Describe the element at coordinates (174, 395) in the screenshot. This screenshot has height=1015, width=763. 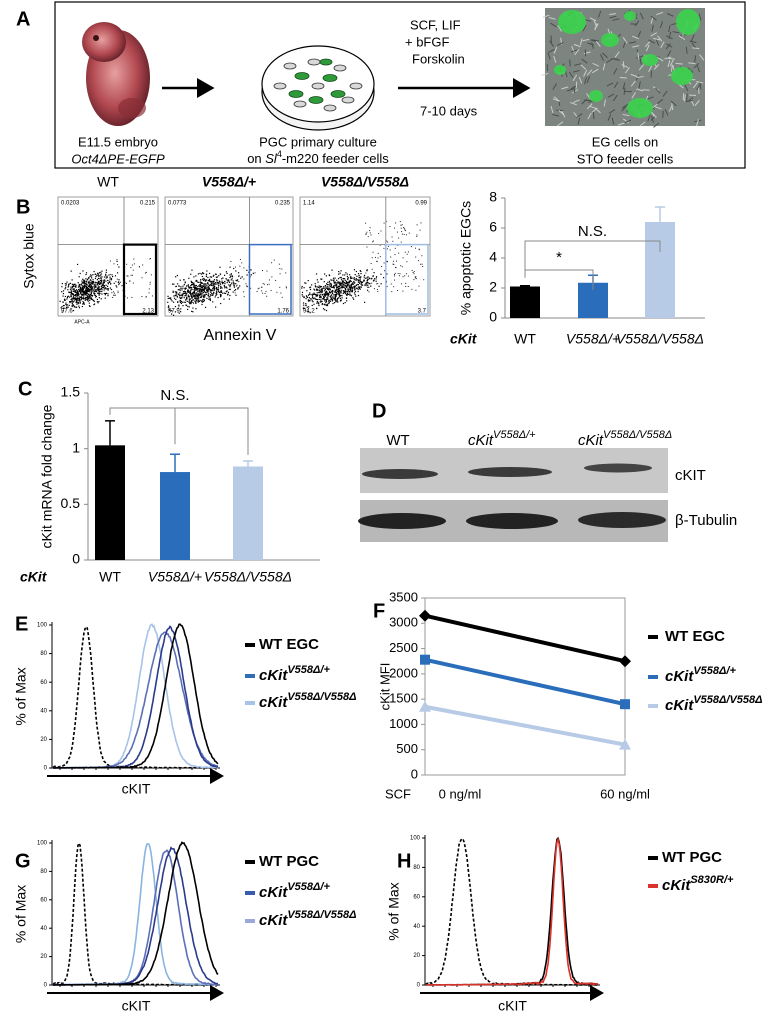
I see `annotation: N.S.` at that location.